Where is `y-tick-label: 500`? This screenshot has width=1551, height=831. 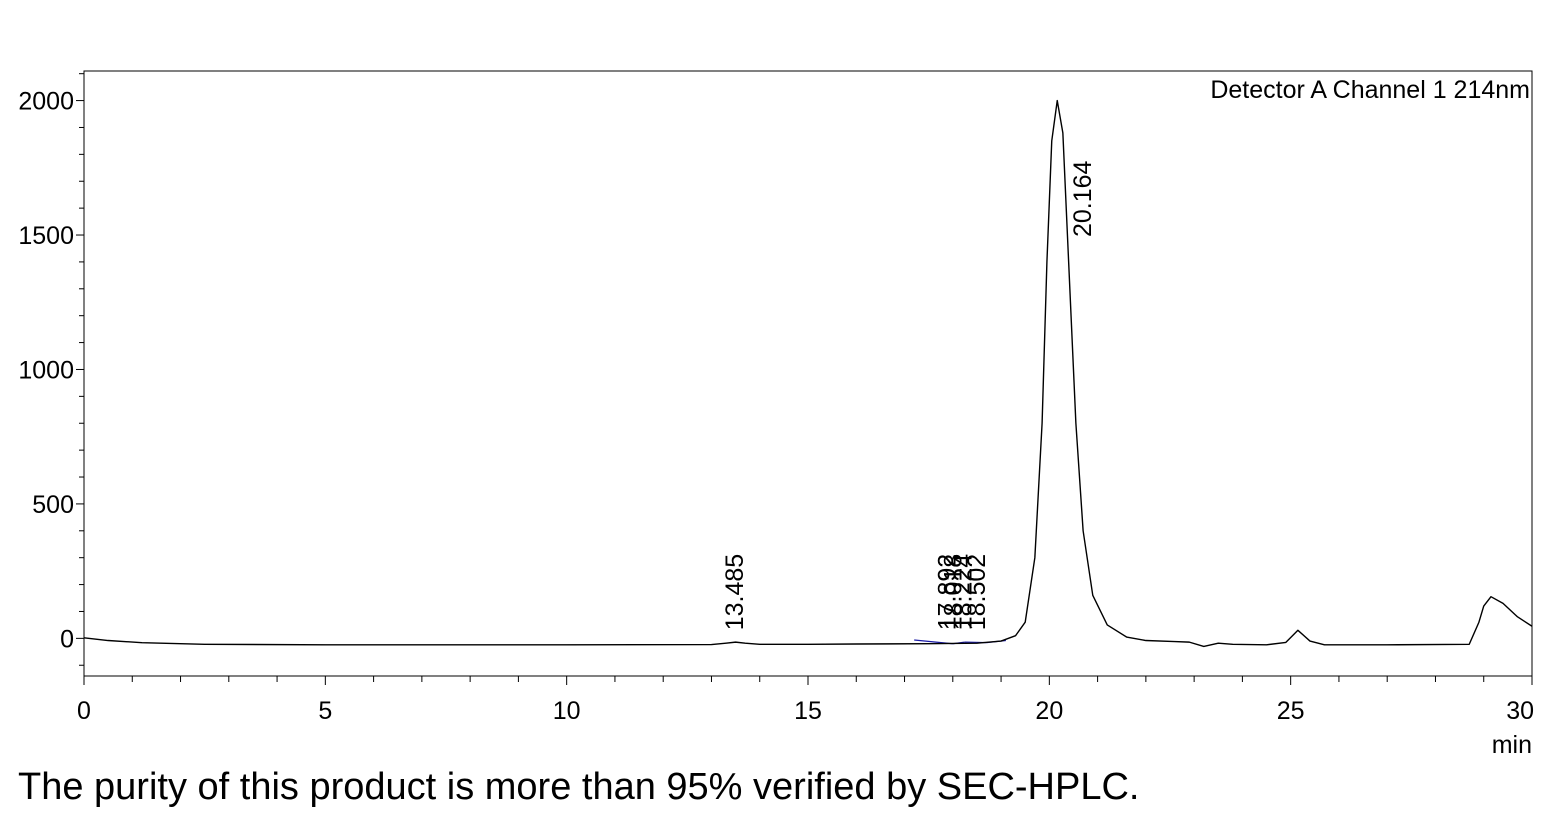 y-tick-label: 500 is located at coordinates (53, 505).